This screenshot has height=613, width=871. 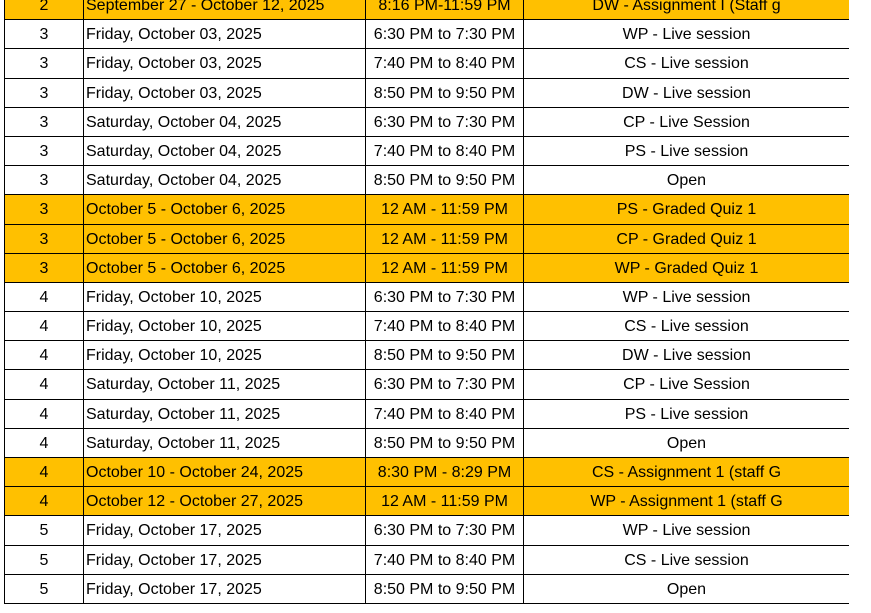 I want to click on activity-cell-text: CP - Live Session, so click(x=686, y=385).